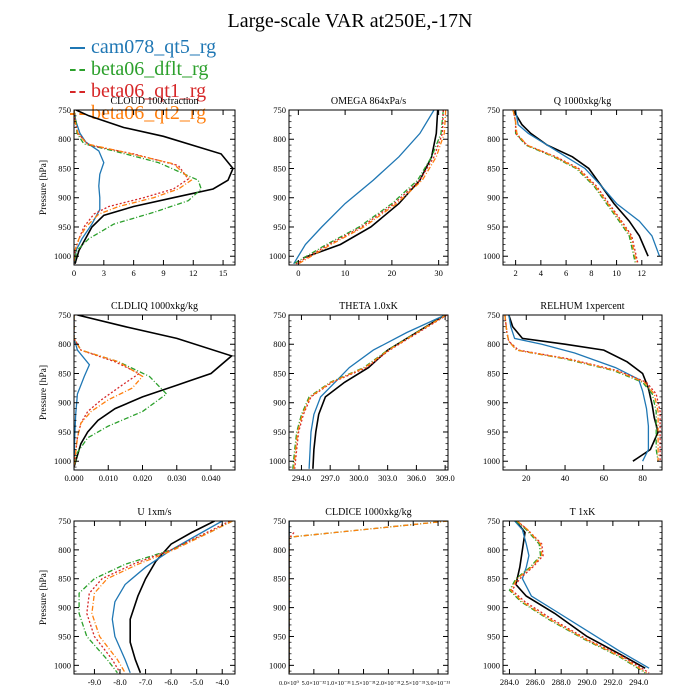  I want to click on x-tick-label: 306.0, so click(416, 478).